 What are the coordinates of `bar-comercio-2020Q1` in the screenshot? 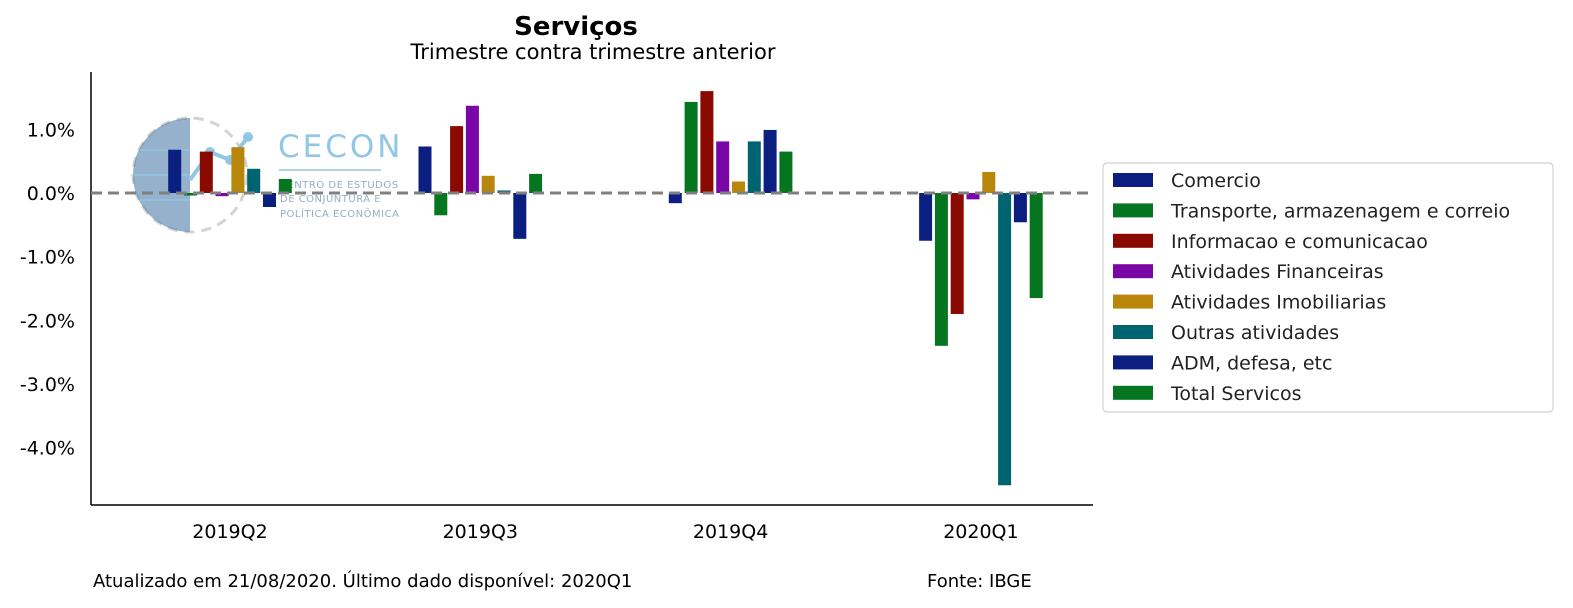 It's located at (926, 216).